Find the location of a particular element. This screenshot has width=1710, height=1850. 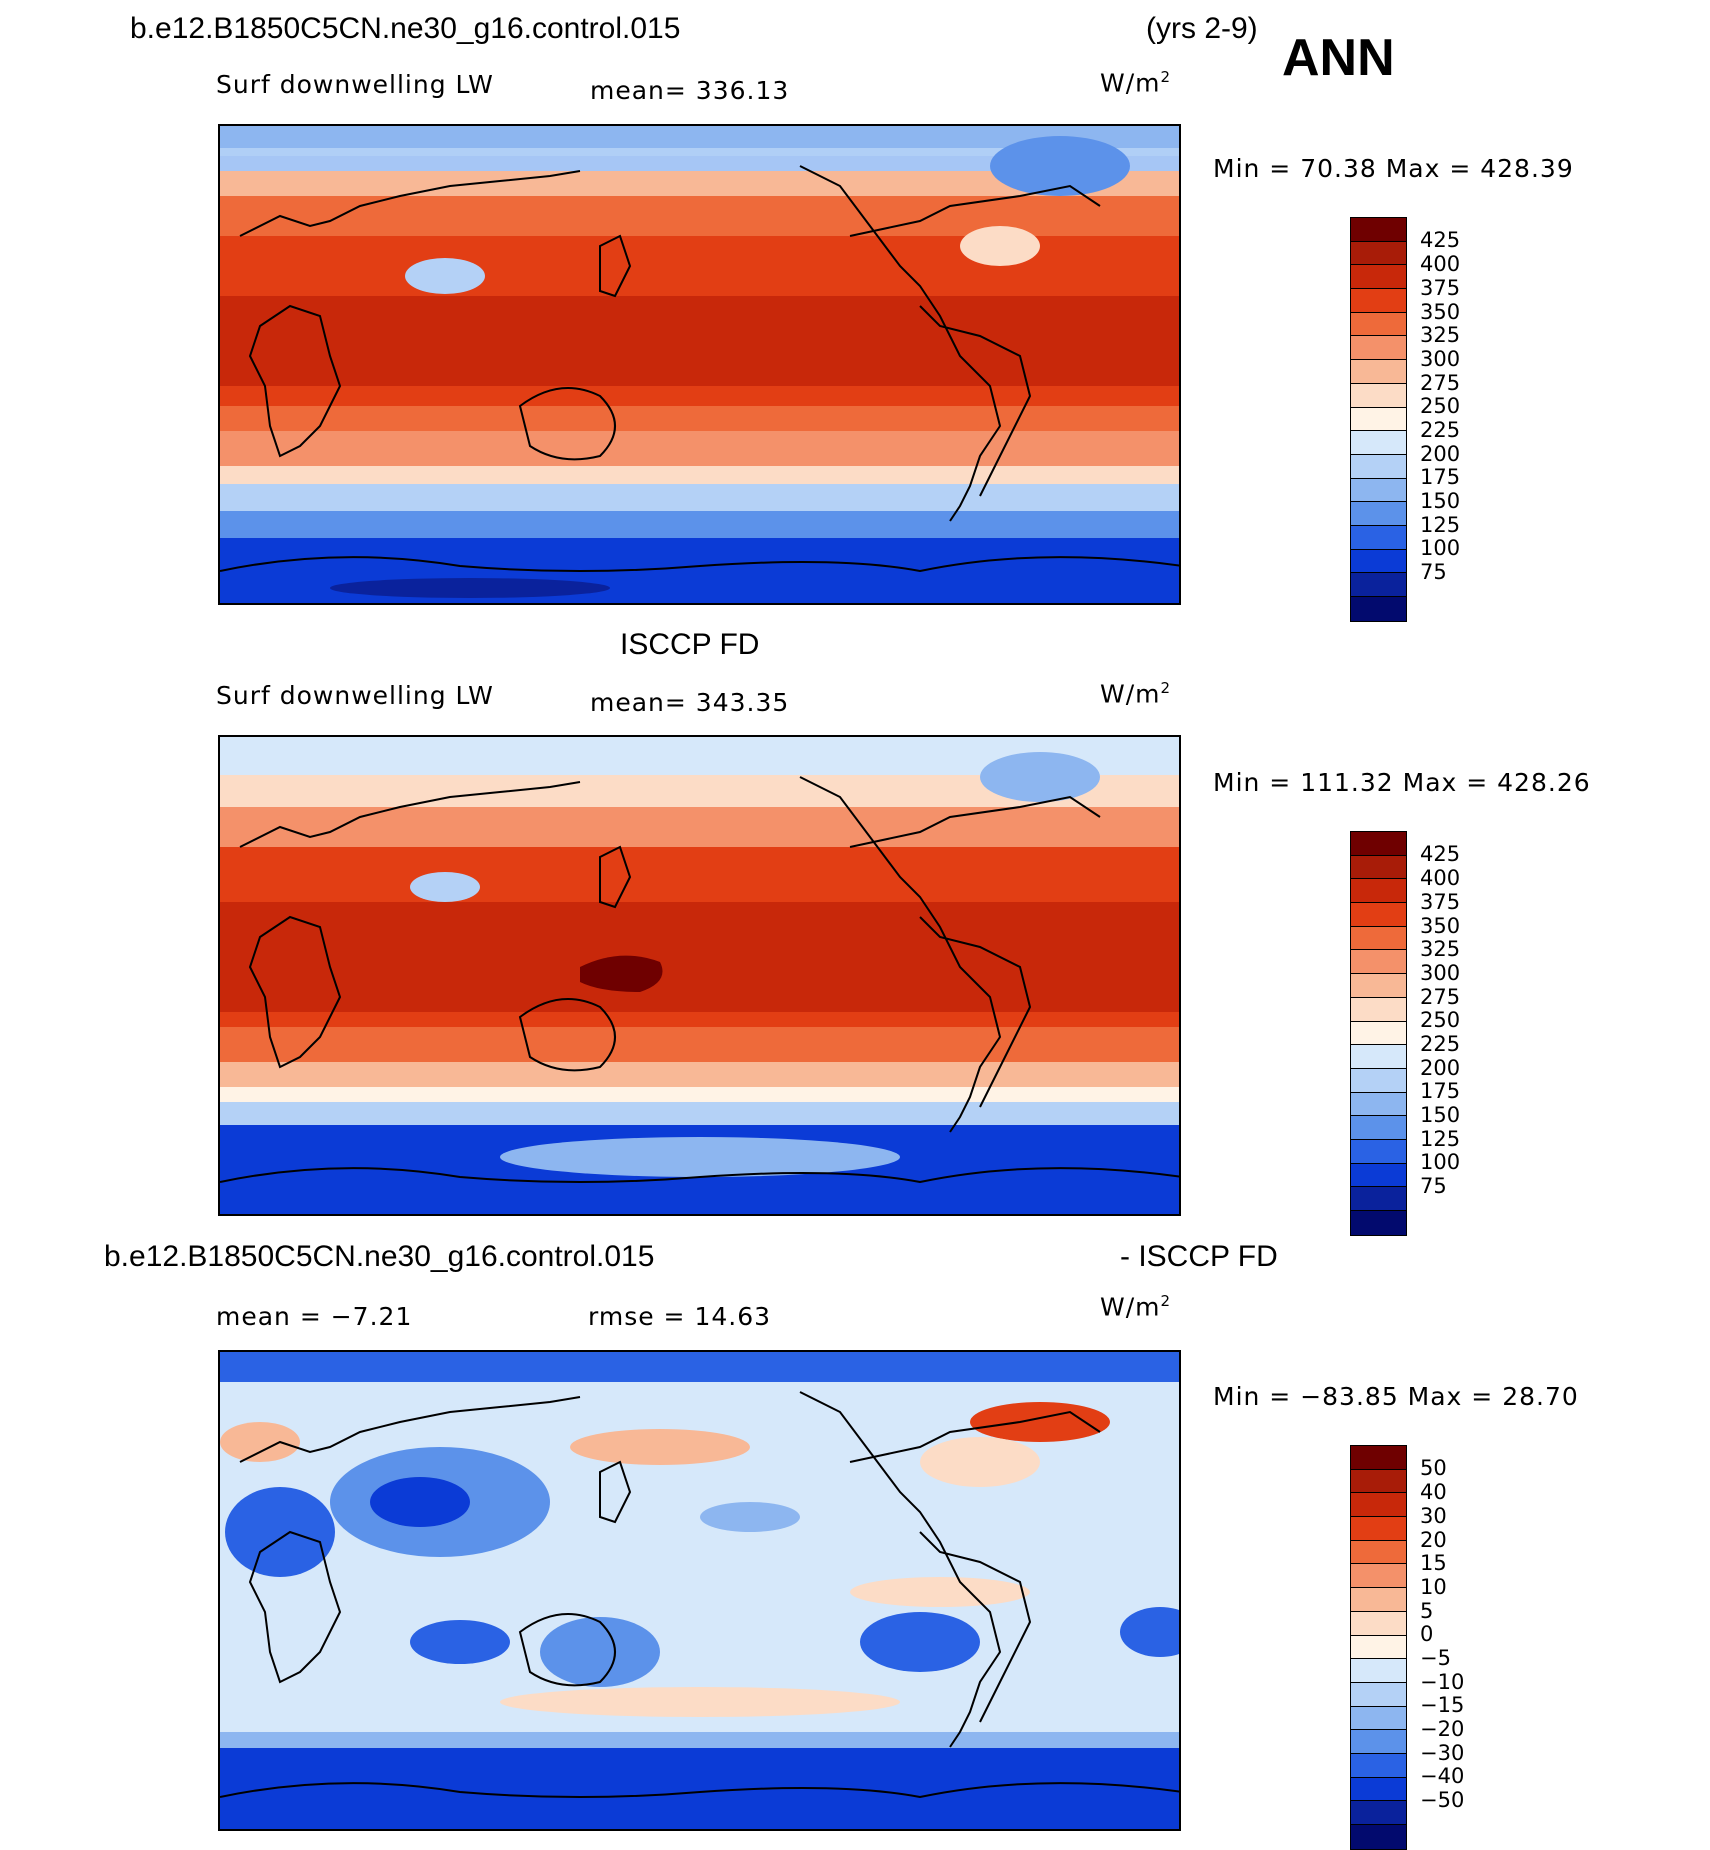

panel3-cb-label: −15 is located at coordinates (1442, 1705).